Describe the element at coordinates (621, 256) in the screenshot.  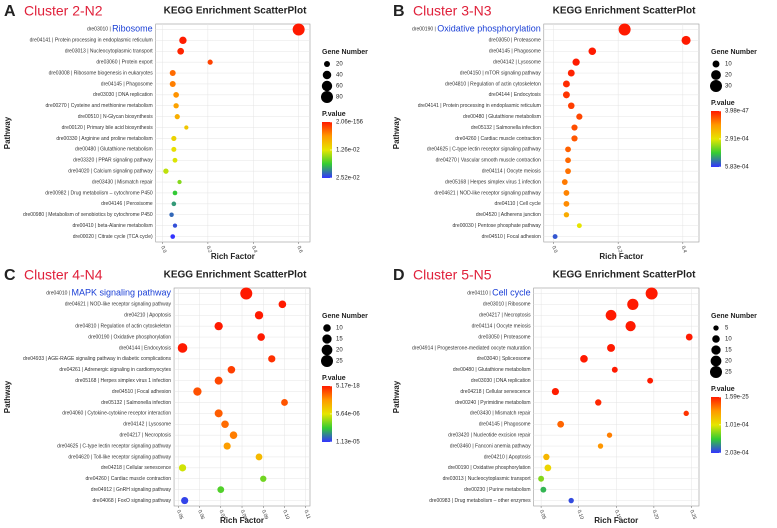
I see `x-axis-label: Rich Factor` at that location.